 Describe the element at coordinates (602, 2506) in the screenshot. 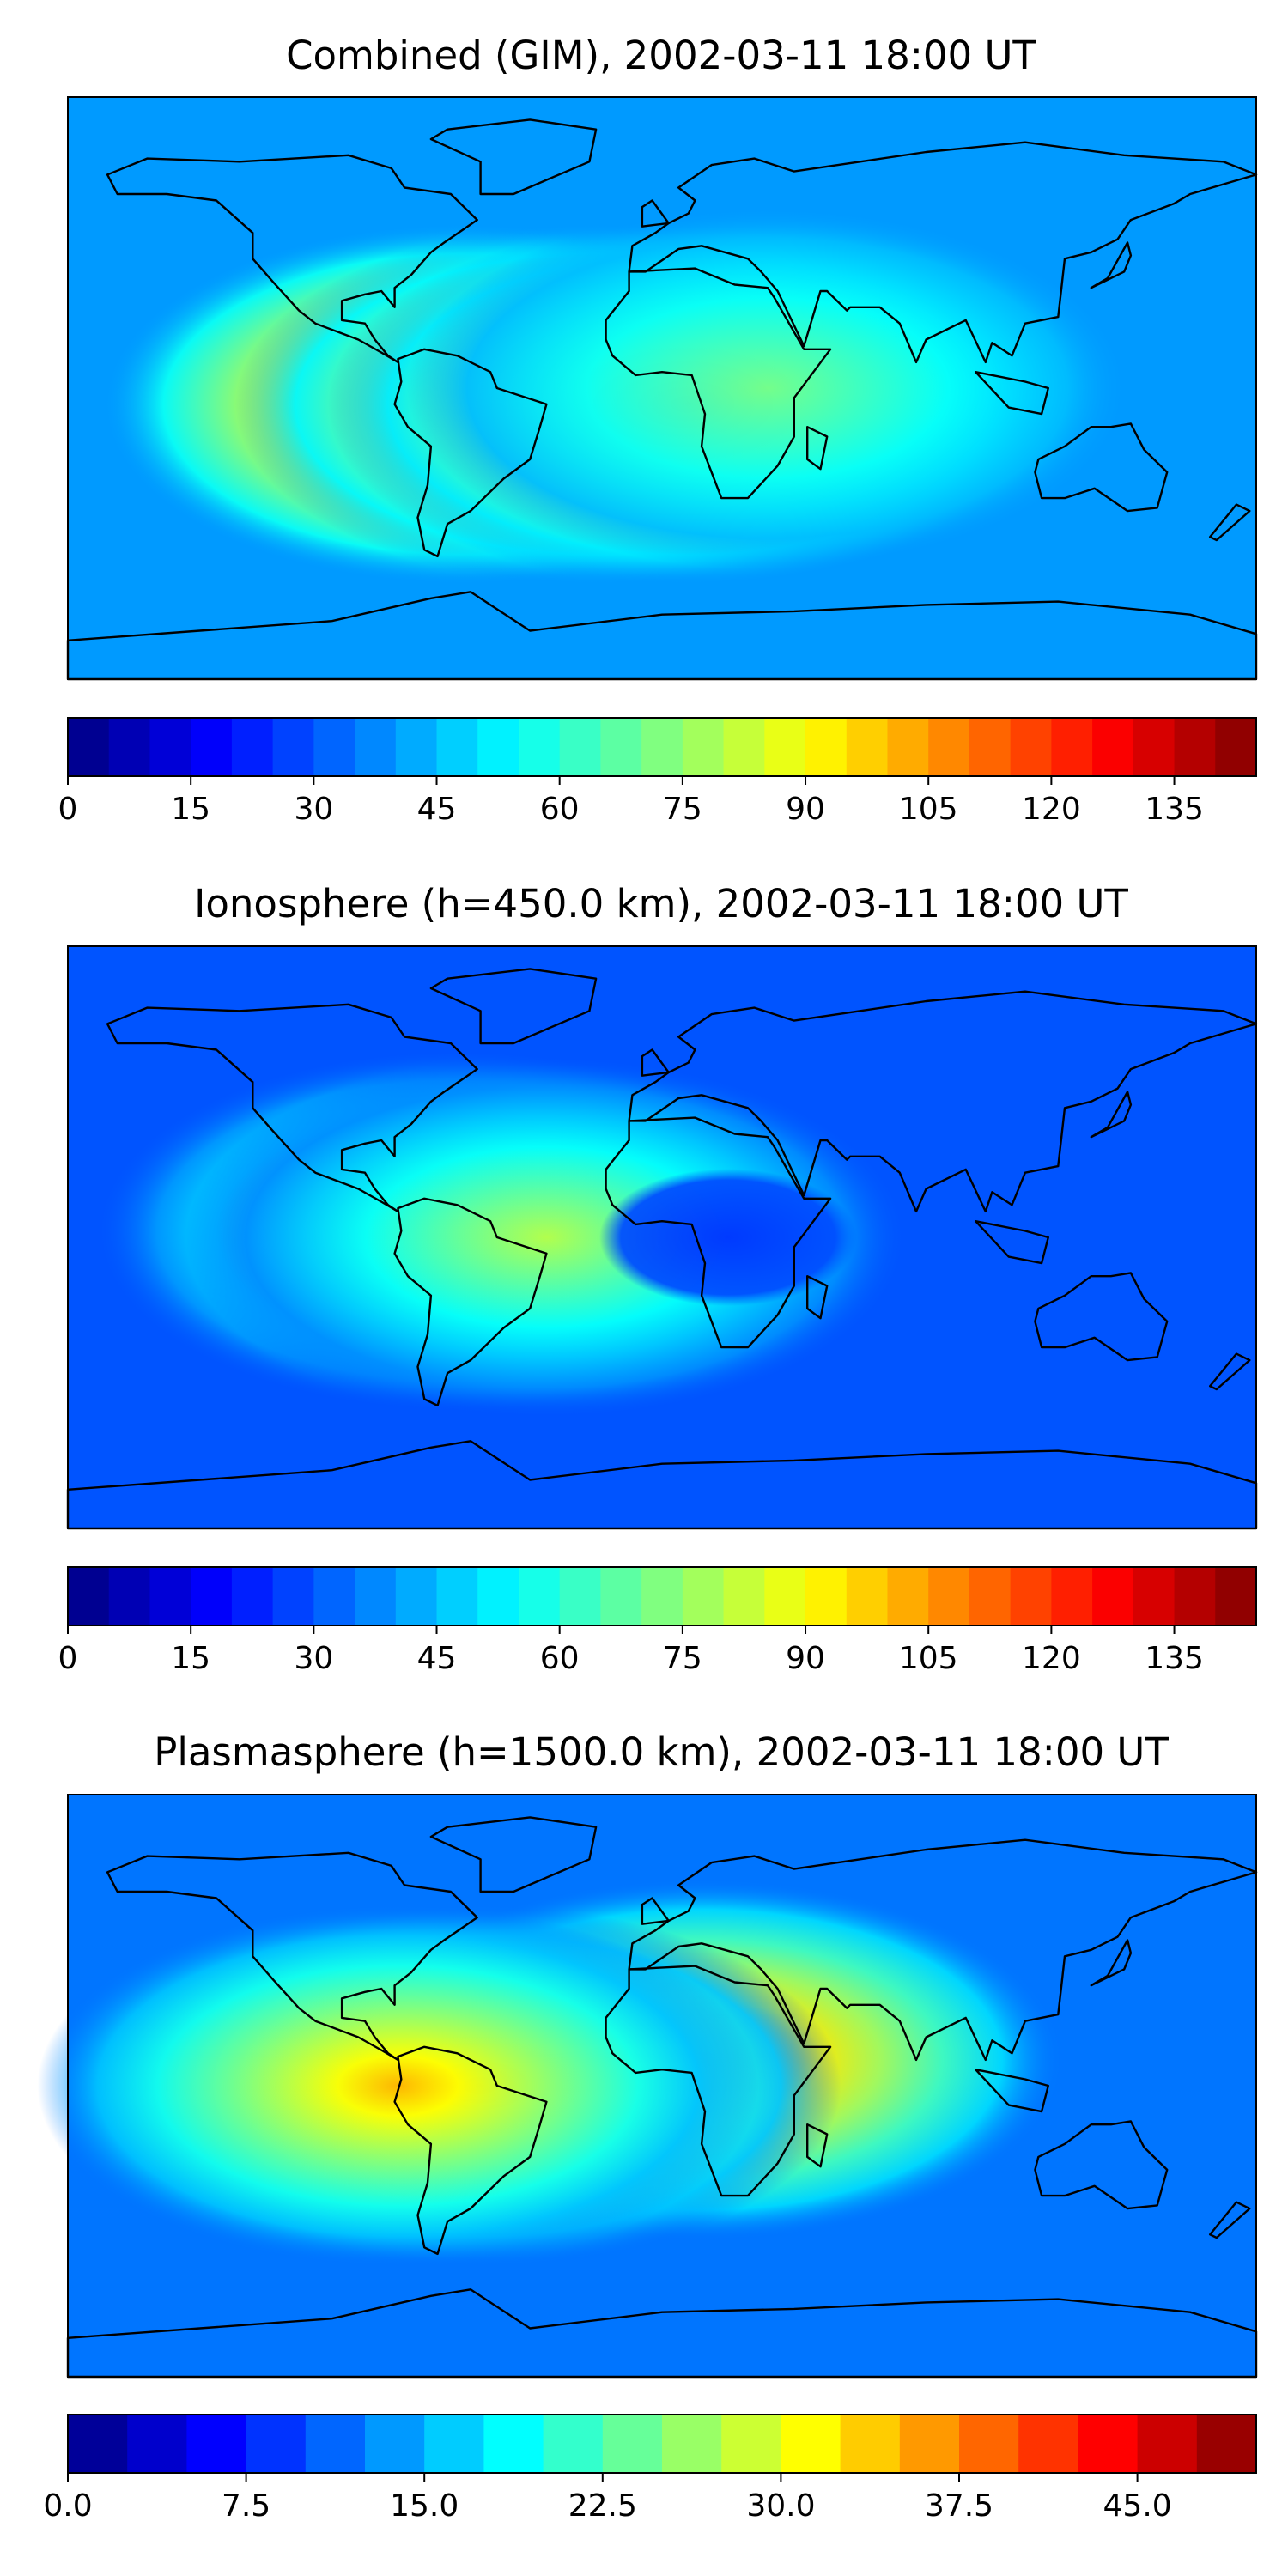

I see `colorbar-tick-label: 22.5` at that location.